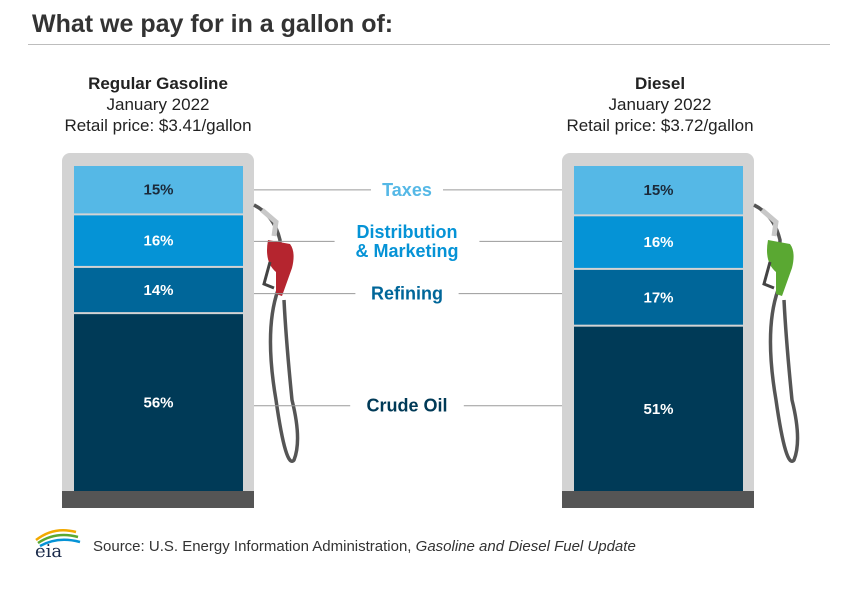 Image resolution: width=844 pixels, height=592 pixels. What do you see at coordinates (406, 406) in the screenshot?
I see `legend-label-crude-oil-0: Crude Oil` at bounding box center [406, 406].